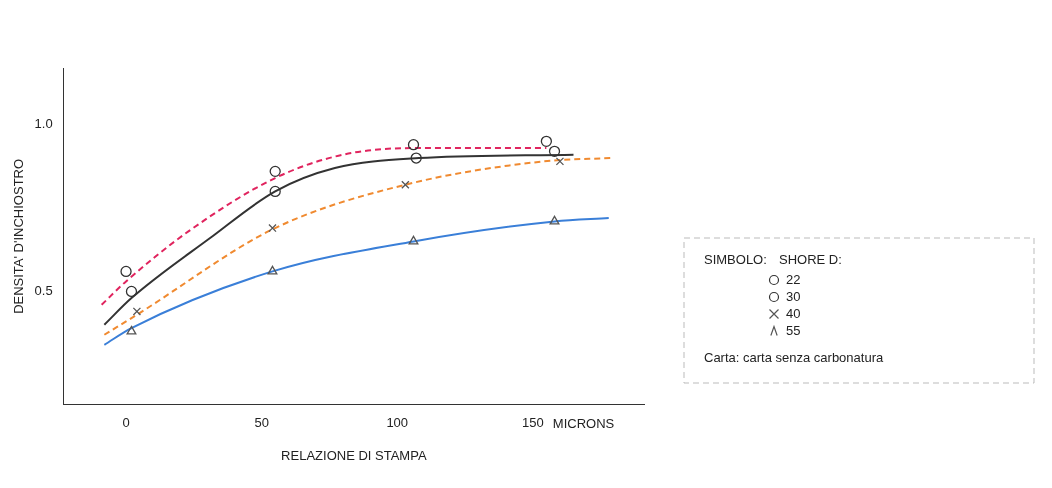  Describe the element at coordinates (43, 124) in the screenshot. I see `y-tick-label: 1.0` at that location.